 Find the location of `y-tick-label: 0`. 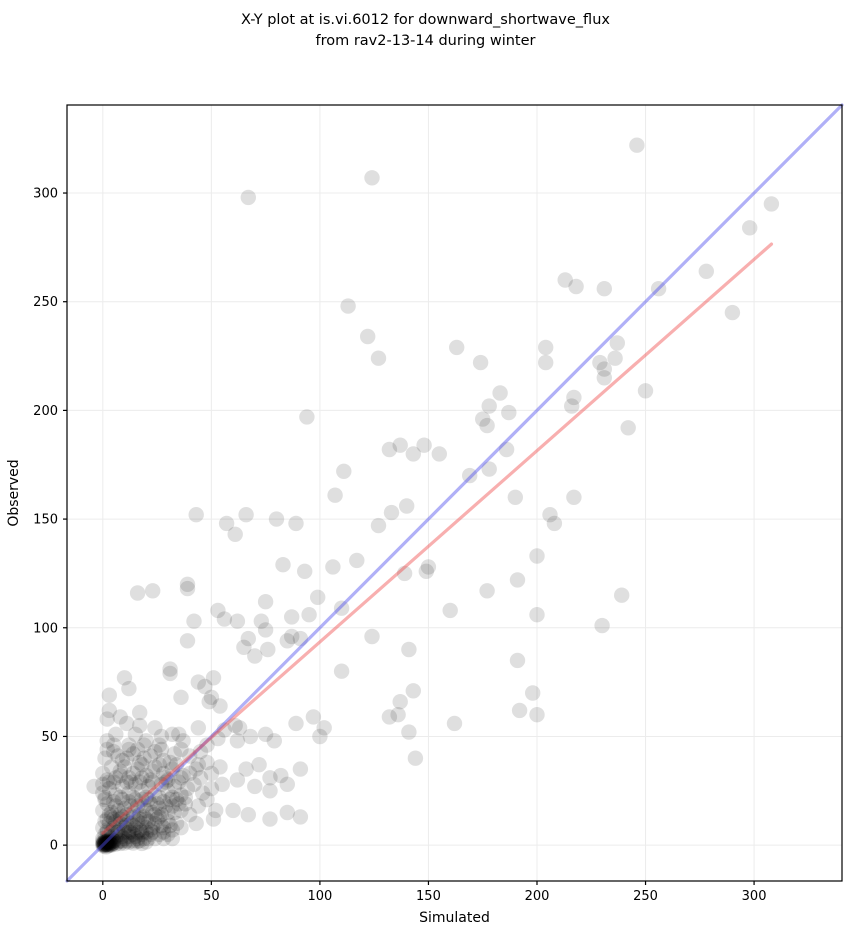

y-tick-label: 0 is located at coordinates (54, 846).